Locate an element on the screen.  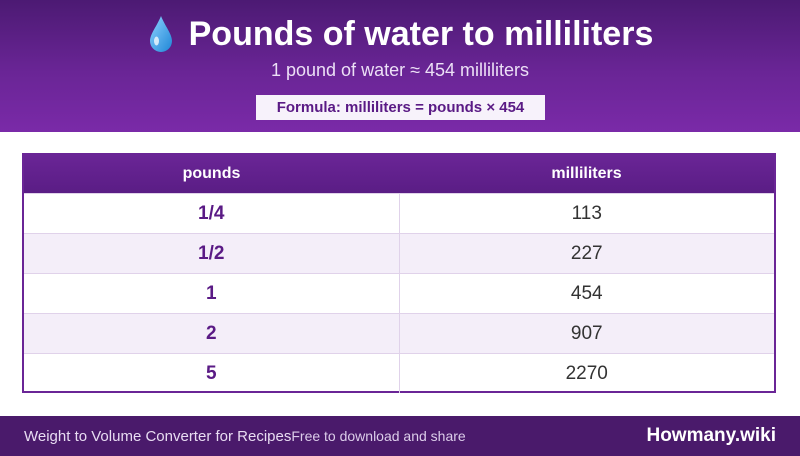
table-row: 1/2 227 is located at coordinates (399, 253).